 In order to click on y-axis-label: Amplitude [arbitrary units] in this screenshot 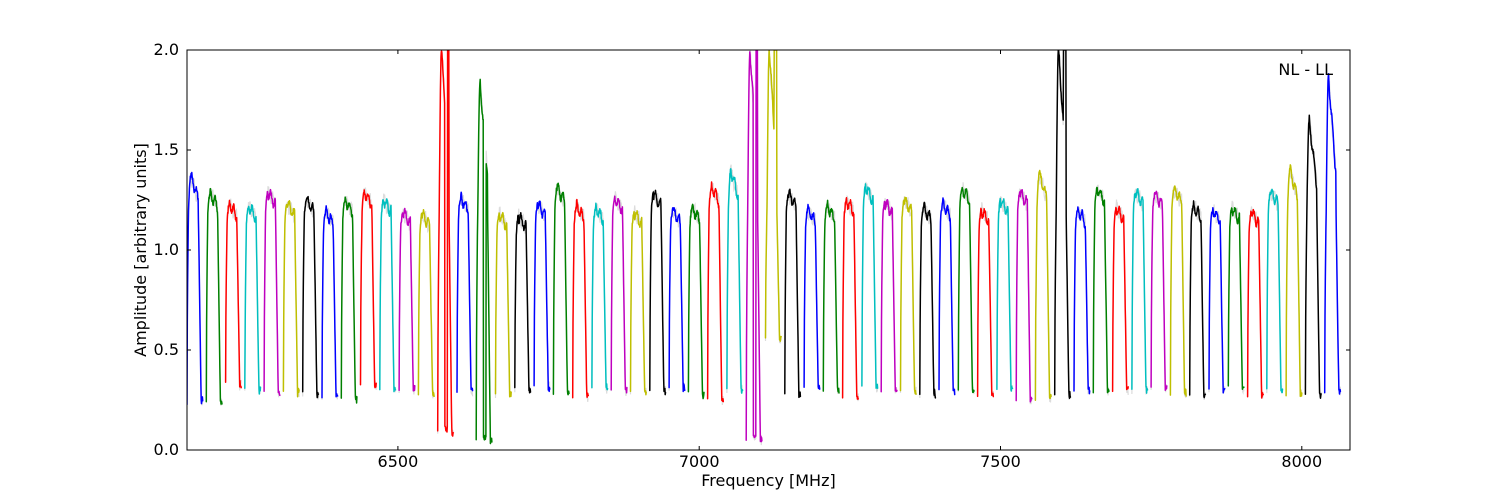, I will do `click(140, 250)`.